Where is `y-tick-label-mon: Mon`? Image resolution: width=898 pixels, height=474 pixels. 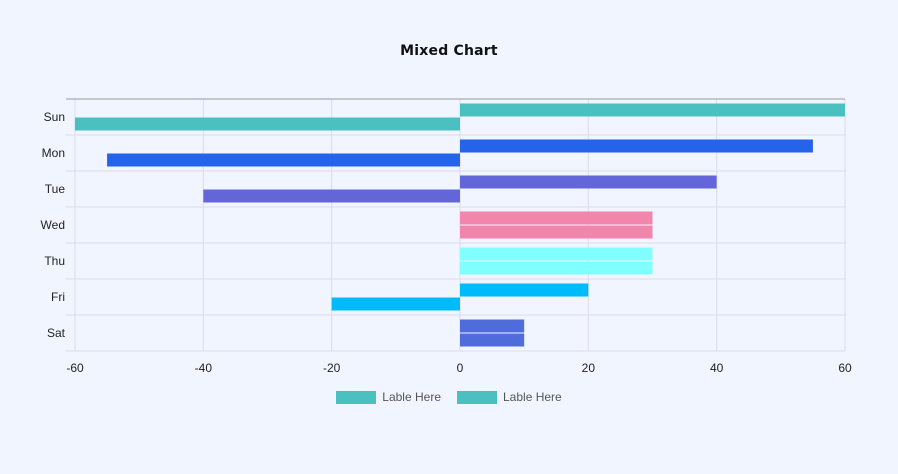
y-tick-label-mon: Mon is located at coordinates (53, 153).